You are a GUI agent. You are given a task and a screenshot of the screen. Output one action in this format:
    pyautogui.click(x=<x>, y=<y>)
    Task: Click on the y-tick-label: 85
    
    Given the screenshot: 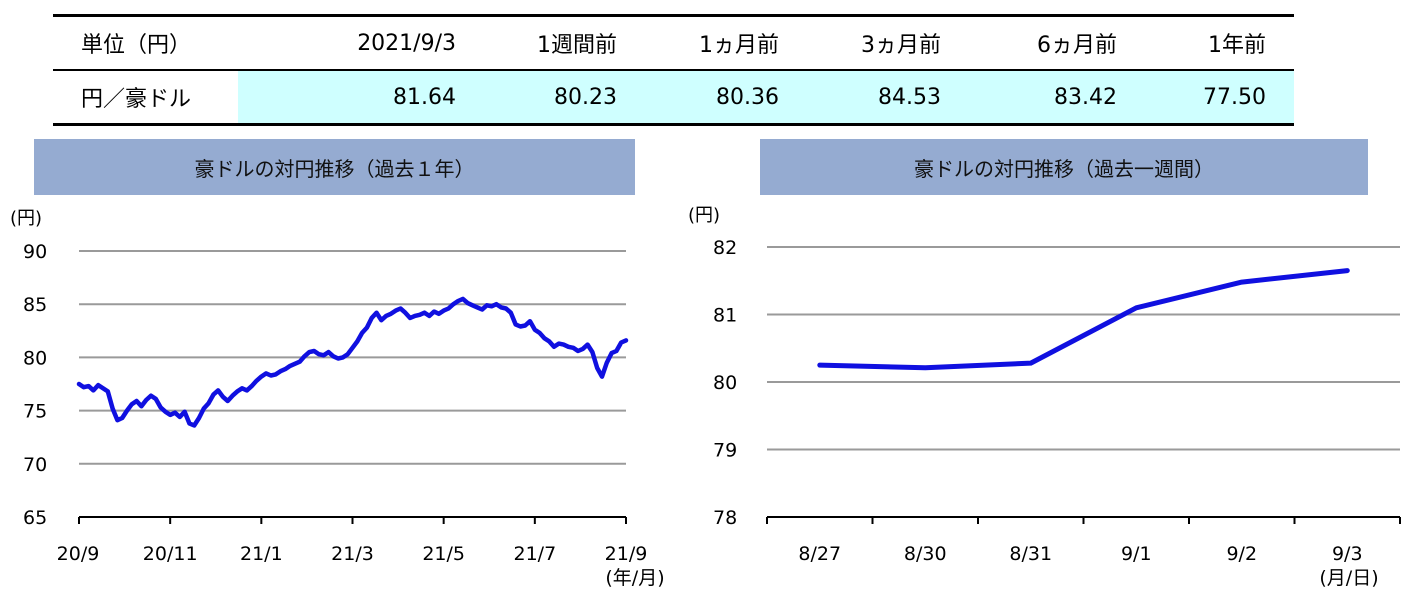 What is the action you would take?
    pyautogui.click(x=35, y=305)
    